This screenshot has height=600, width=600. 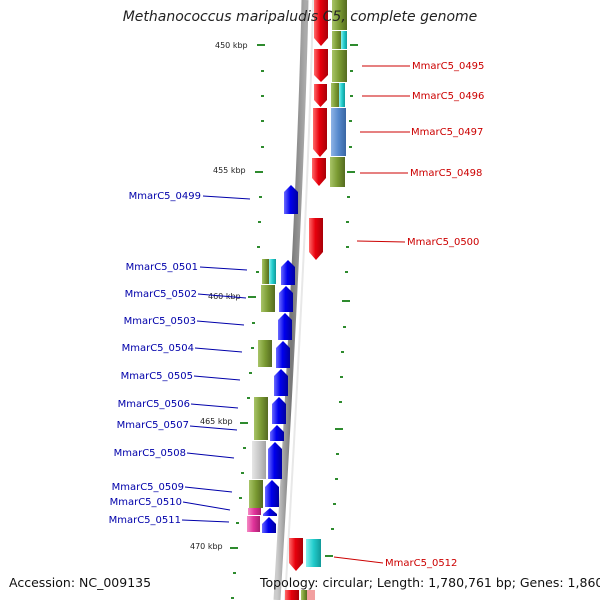 What do you see at coordinates (229, 170) in the screenshot?
I see `tick-label: 455 kbp` at bounding box center [229, 170].